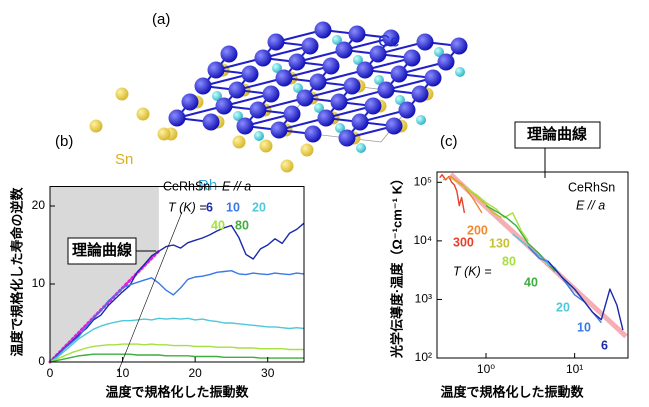 This screenshot has width=649, height=407. What do you see at coordinates (509, 261) in the screenshot?
I see `legend-label: 80` at bounding box center [509, 261].